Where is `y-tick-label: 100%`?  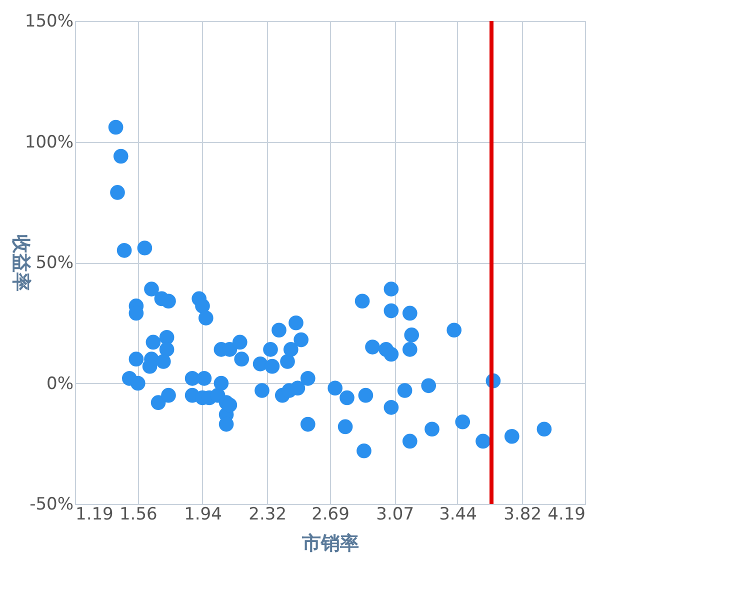
y-tick-label: 100% is located at coordinates (49, 142).